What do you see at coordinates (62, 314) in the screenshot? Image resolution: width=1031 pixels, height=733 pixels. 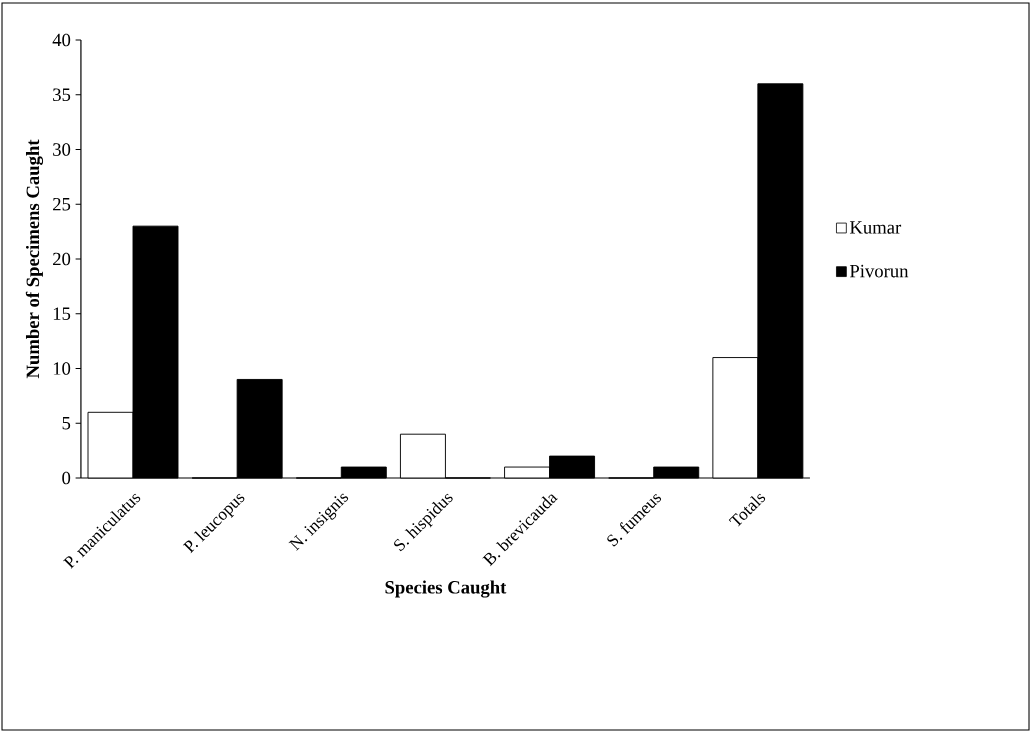 I see `y-tick-label: 15` at bounding box center [62, 314].